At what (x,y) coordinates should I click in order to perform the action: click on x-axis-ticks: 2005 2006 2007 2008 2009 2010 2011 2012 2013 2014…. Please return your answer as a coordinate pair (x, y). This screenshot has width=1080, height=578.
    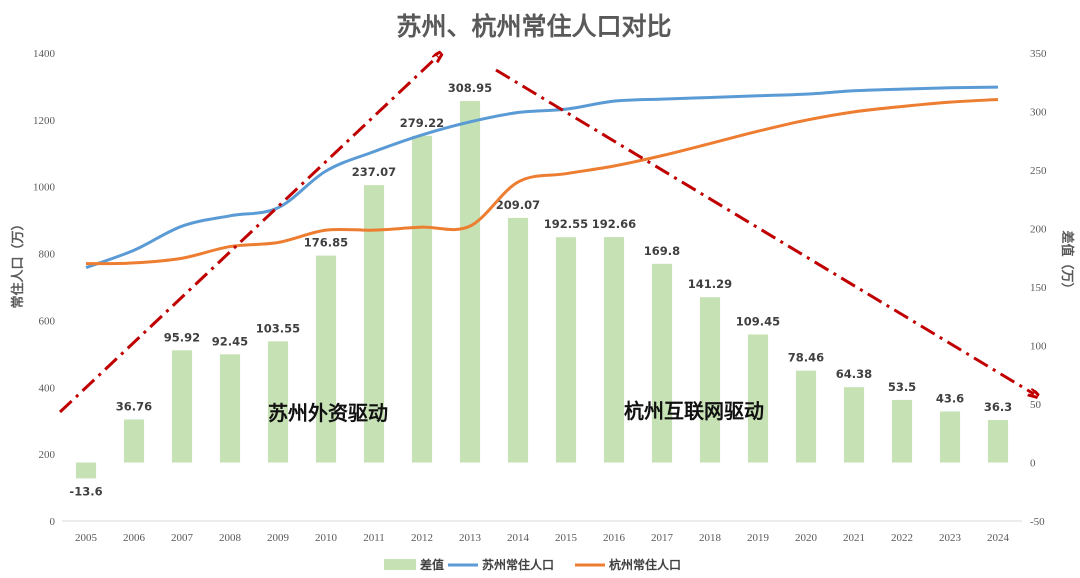
    Looking at the image, I should click on (542, 538).